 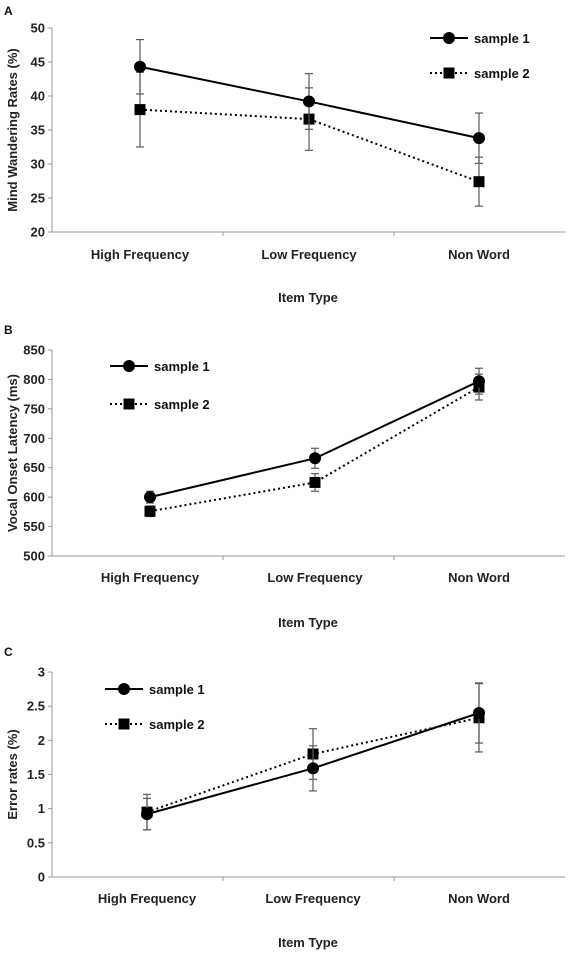 I want to click on y-tick-label: 0.5, so click(x=36, y=842).